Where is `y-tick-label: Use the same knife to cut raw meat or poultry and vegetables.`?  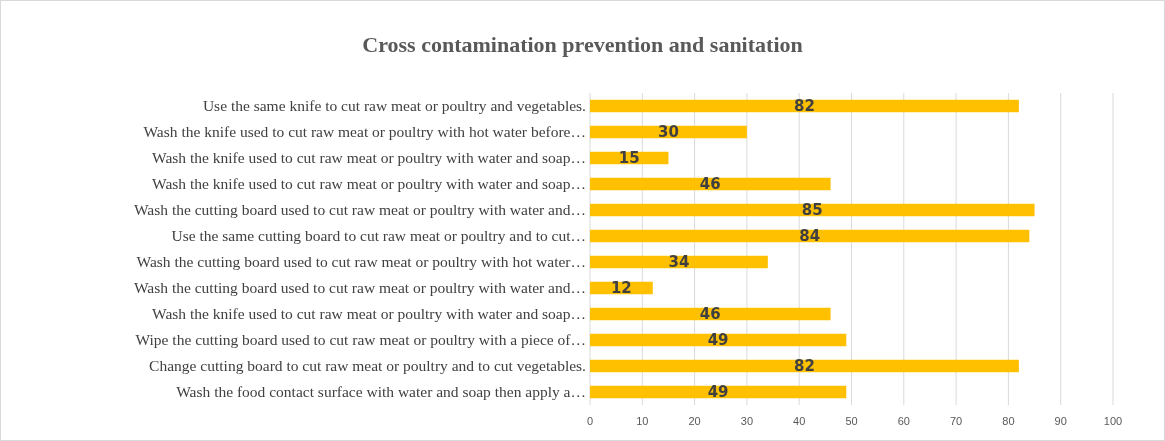 y-tick-label: Use the same knife to cut raw meat or poultry and vegetables. is located at coordinates (394, 106).